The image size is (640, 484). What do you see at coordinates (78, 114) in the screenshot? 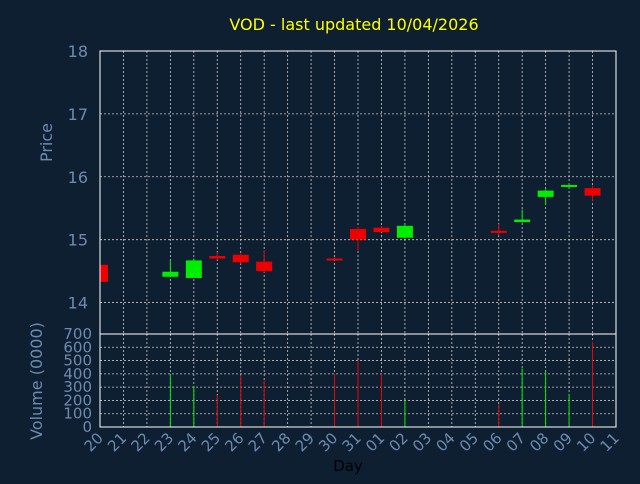
I see `price-tick-label: 17` at bounding box center [78, 114].